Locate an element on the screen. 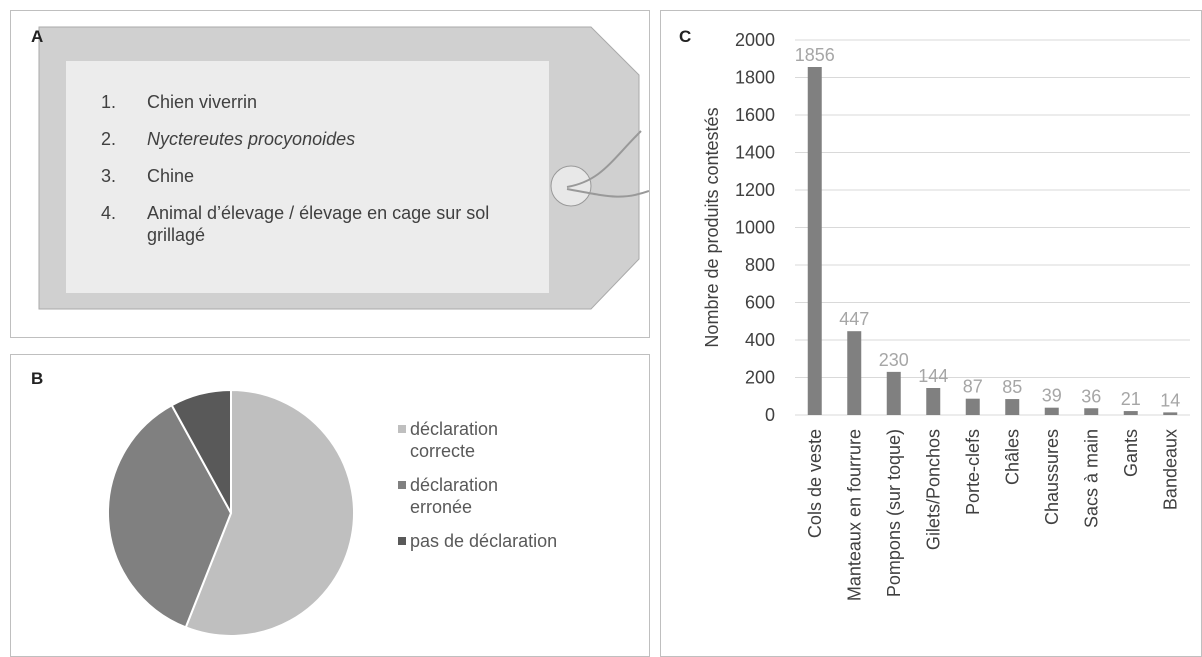 The width and height of the screenshot is (1202, 657). panel-label: C is located at coordinates (685, 36).